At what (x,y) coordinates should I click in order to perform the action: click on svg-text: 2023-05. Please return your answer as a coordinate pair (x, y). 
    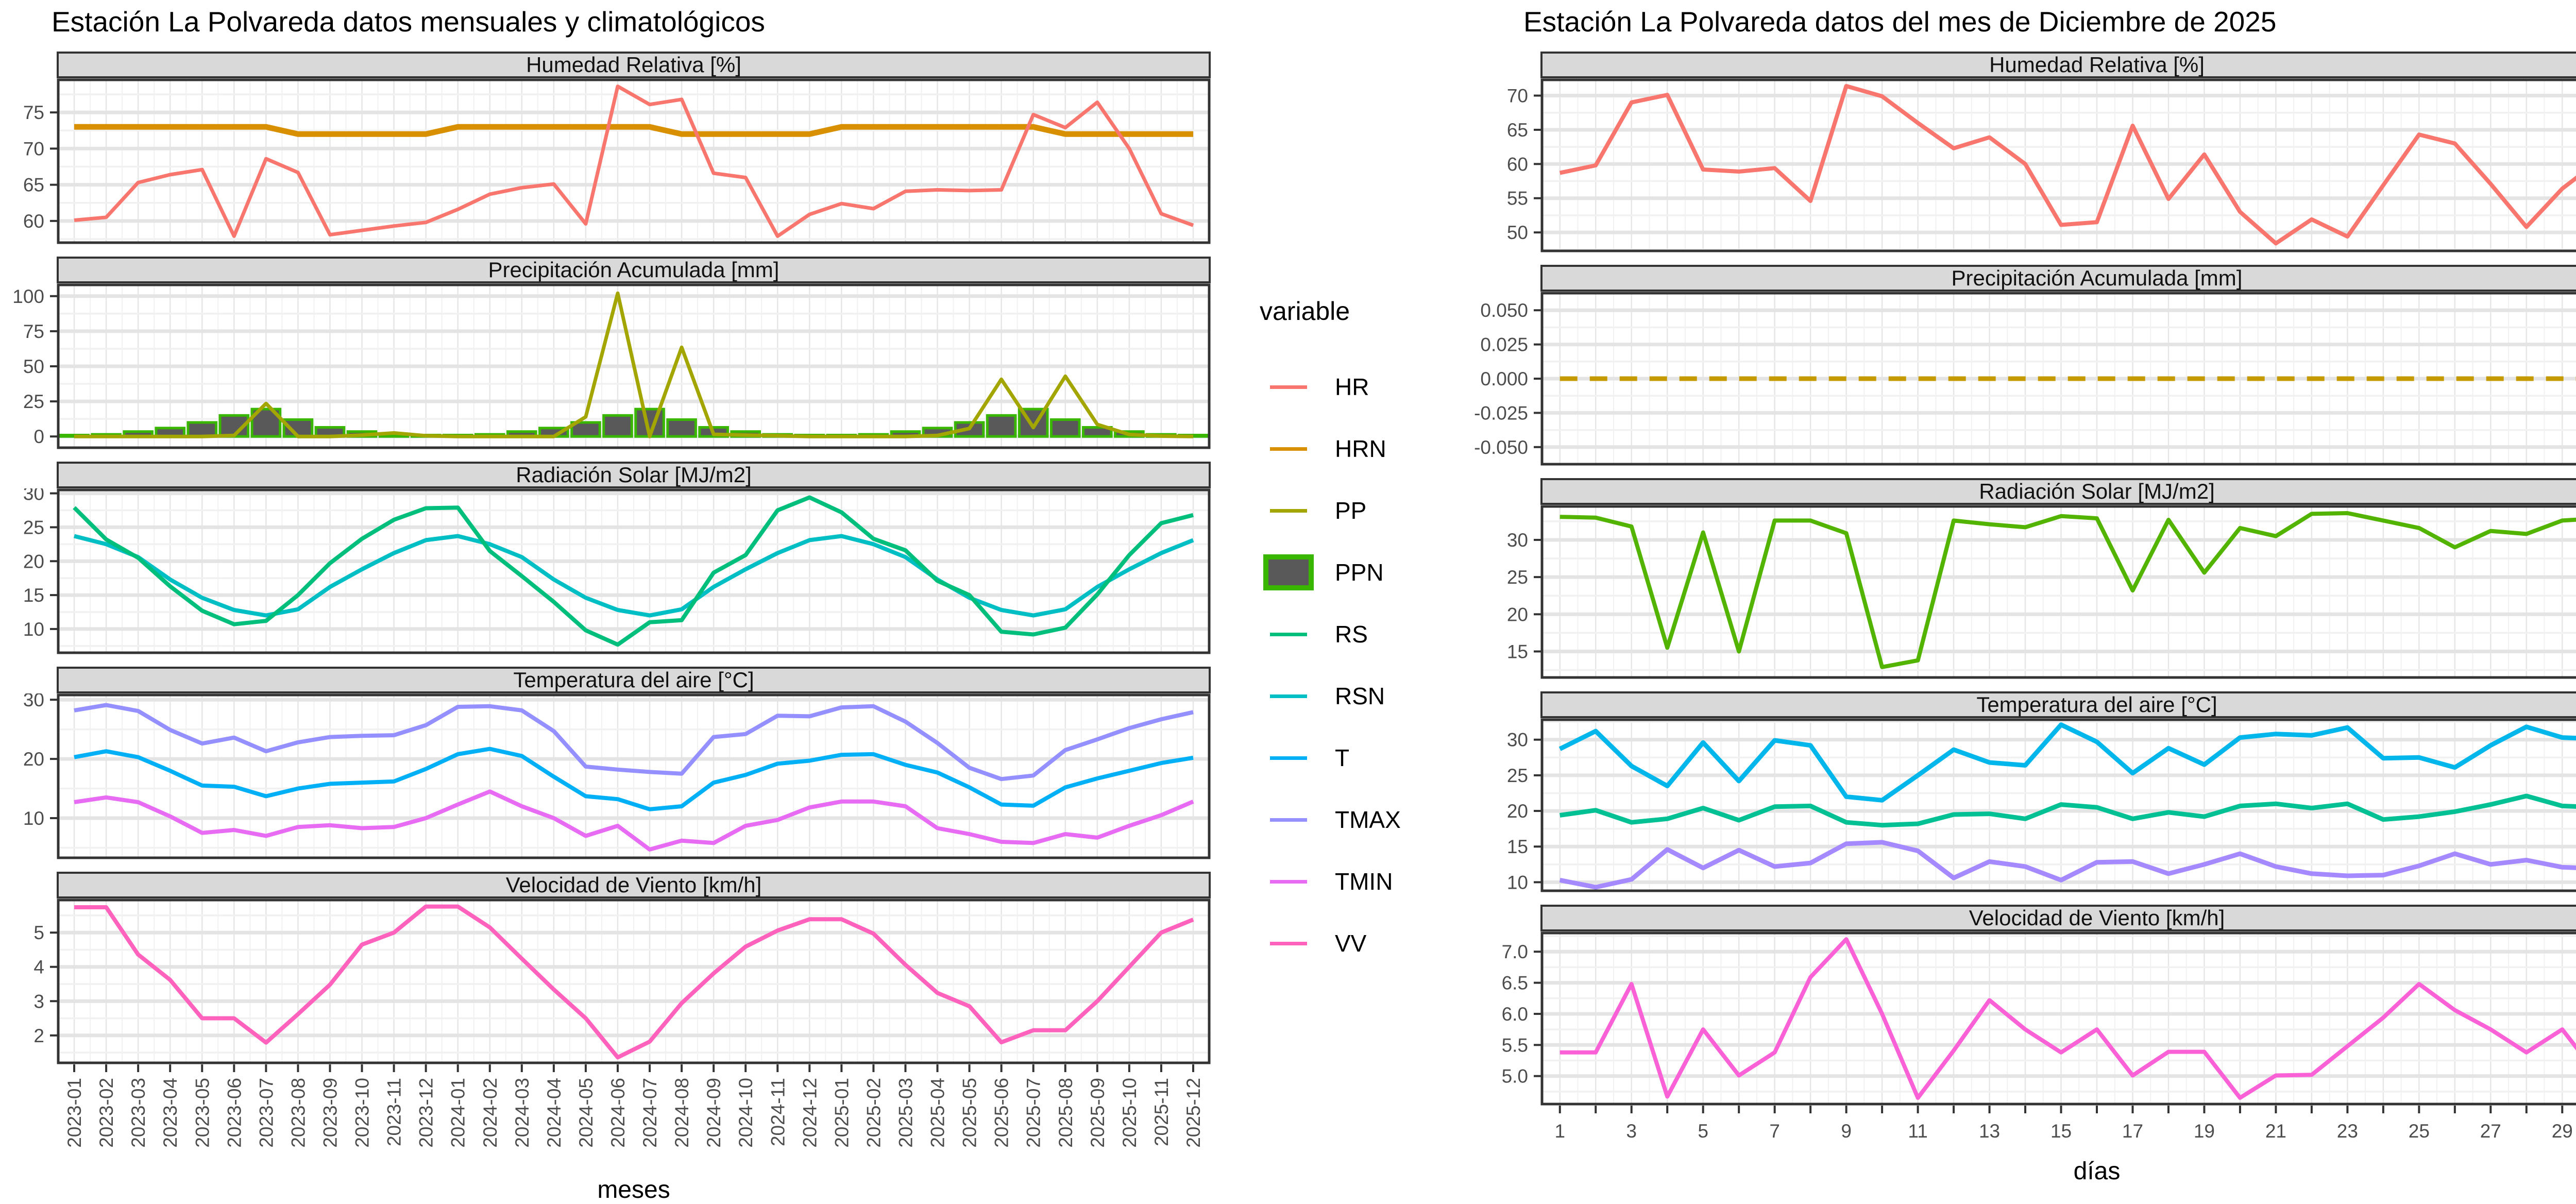
    Looking at the image, I should click on (202, 1113).